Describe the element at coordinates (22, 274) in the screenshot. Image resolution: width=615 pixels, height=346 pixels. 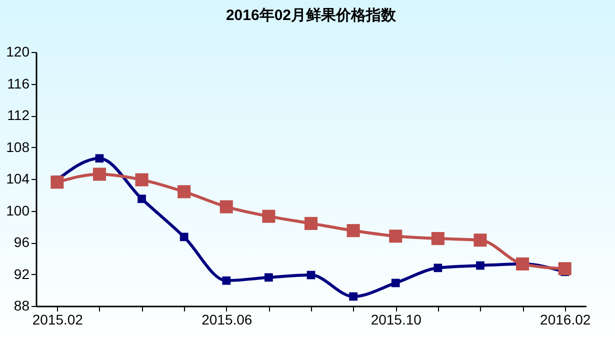
I see `y-tick-label: 92` at that location.